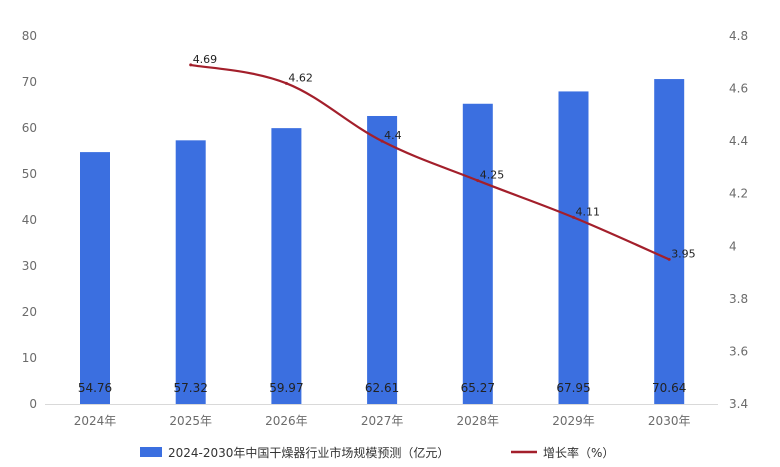 This screenshot has height=467, width=780. I want to click on y-left-tick-label: 80, so click(29, 36).